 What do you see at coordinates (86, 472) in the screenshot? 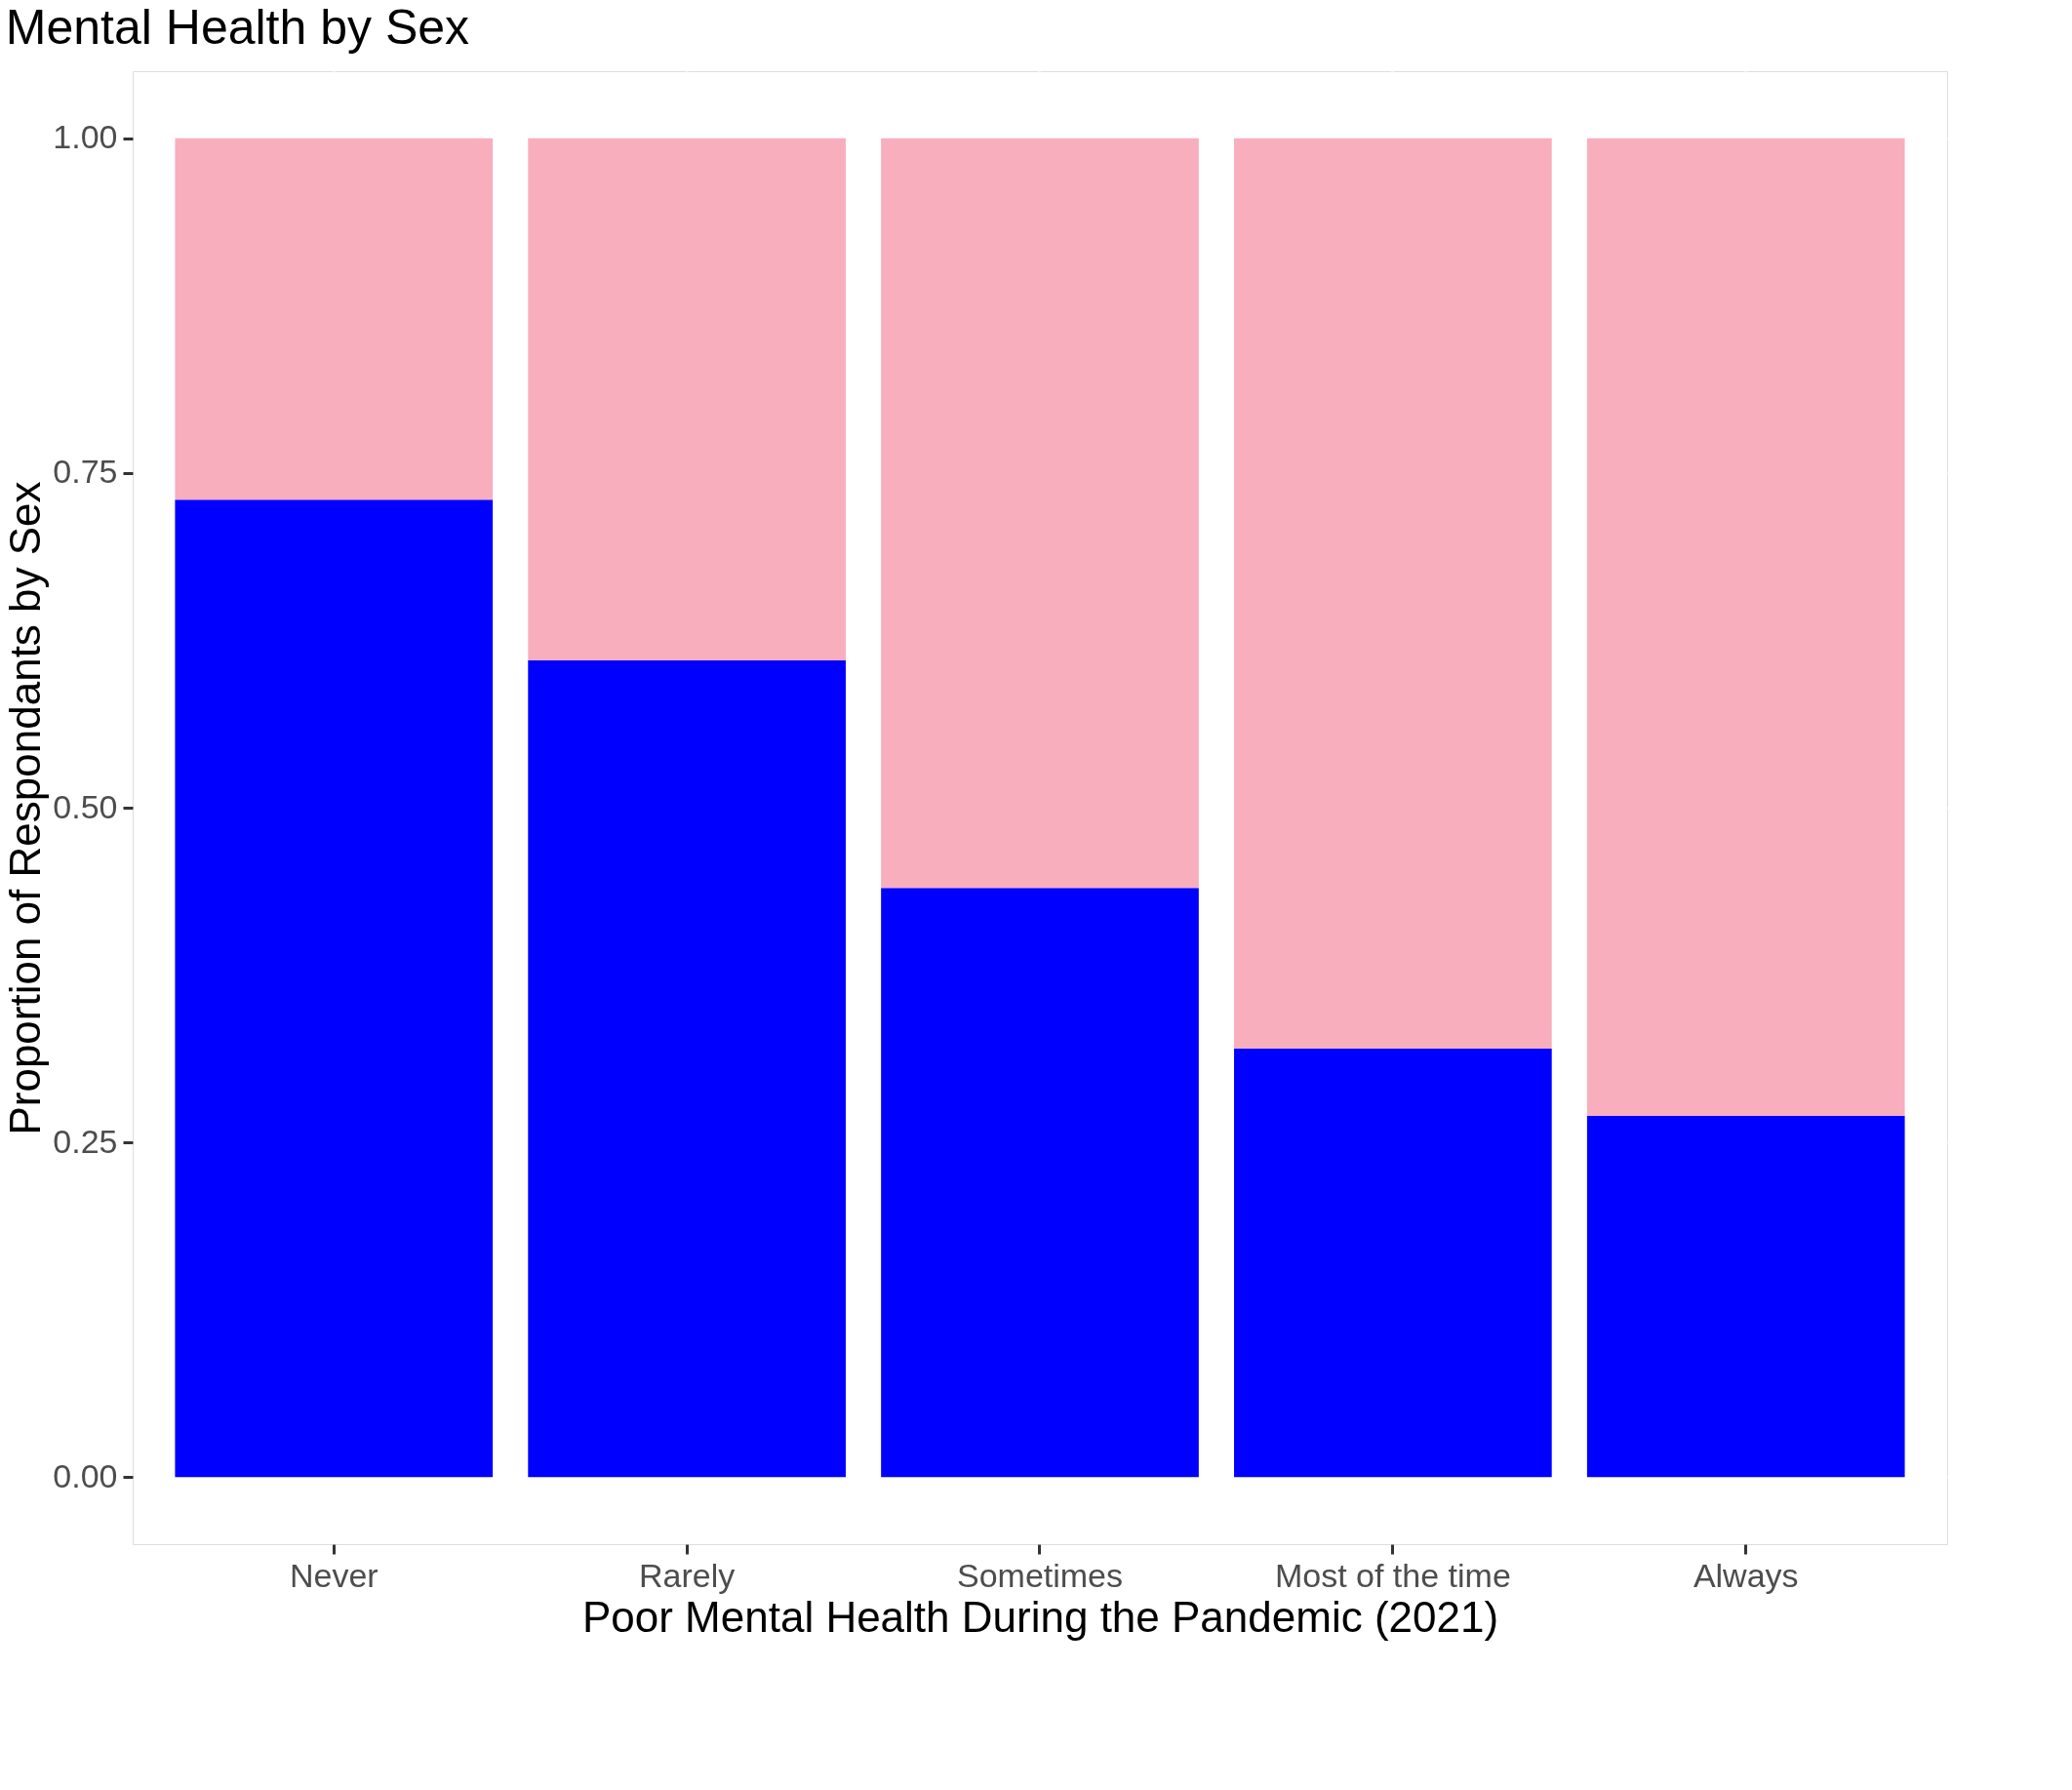
I see `y-tick-label: 0.75` at bounding box center [86, 472].